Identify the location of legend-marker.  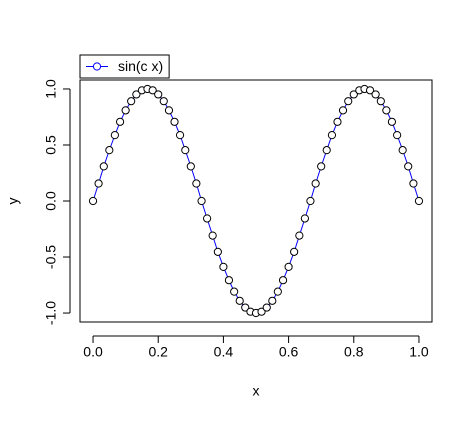
(97, 66).